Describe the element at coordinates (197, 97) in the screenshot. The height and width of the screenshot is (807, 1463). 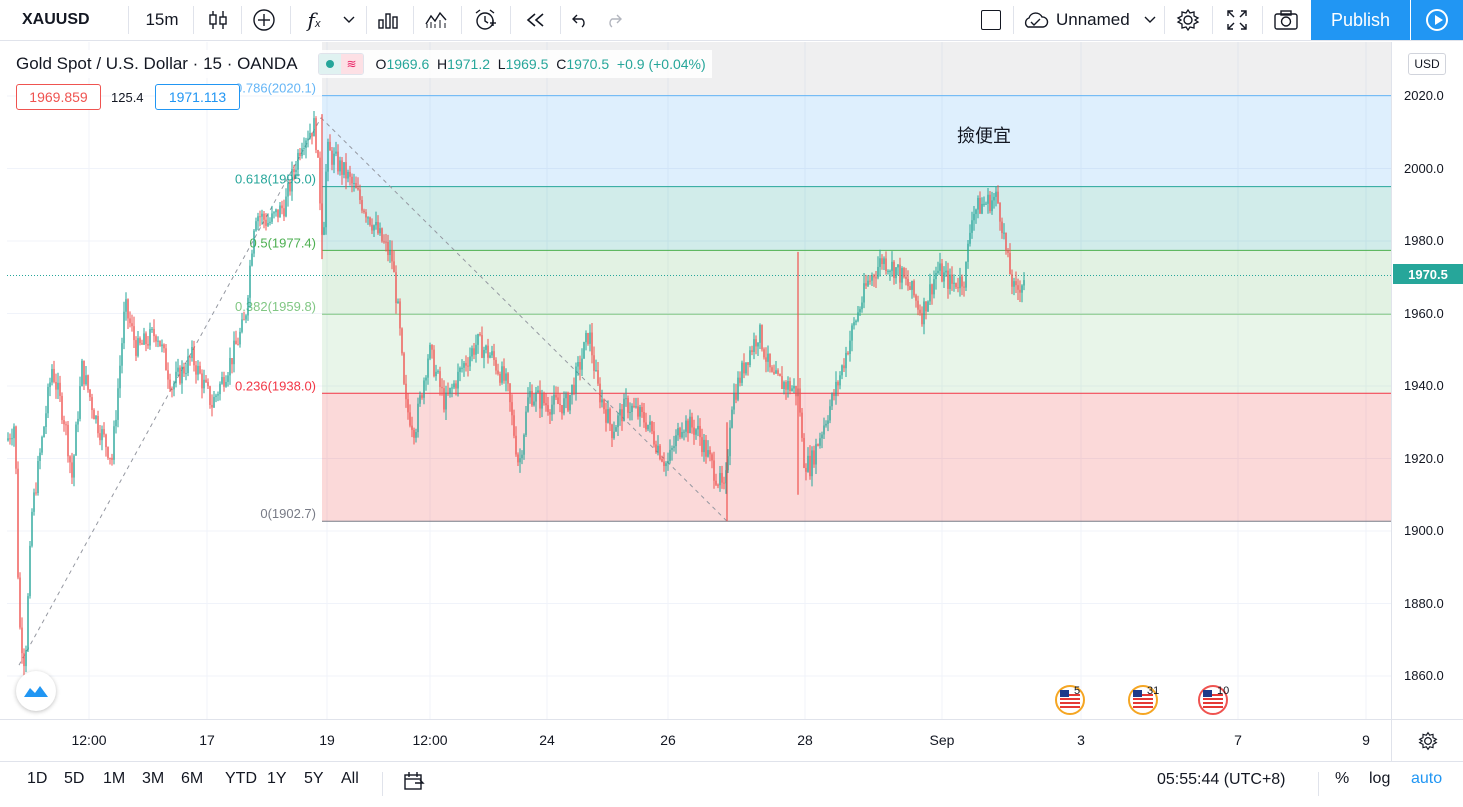
I see `buy-price-button: 1971.113` at that location.